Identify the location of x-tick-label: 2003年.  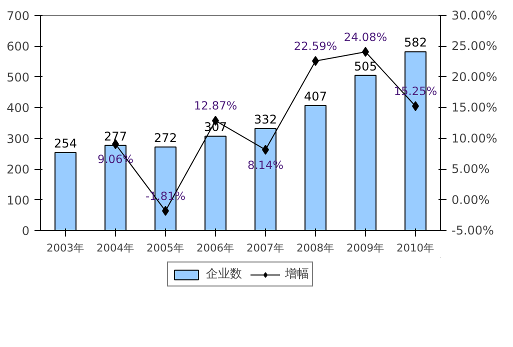
(65, 248).